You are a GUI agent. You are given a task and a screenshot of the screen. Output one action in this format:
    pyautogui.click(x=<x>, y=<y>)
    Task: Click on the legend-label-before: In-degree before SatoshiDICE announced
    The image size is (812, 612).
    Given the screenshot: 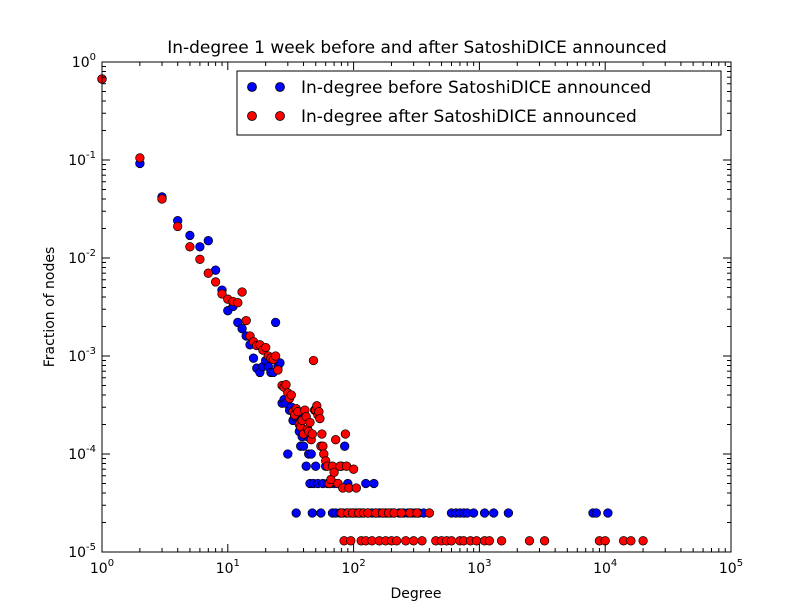 What is the action you would take?
    pyautogui.click(x=476, y=88)
    